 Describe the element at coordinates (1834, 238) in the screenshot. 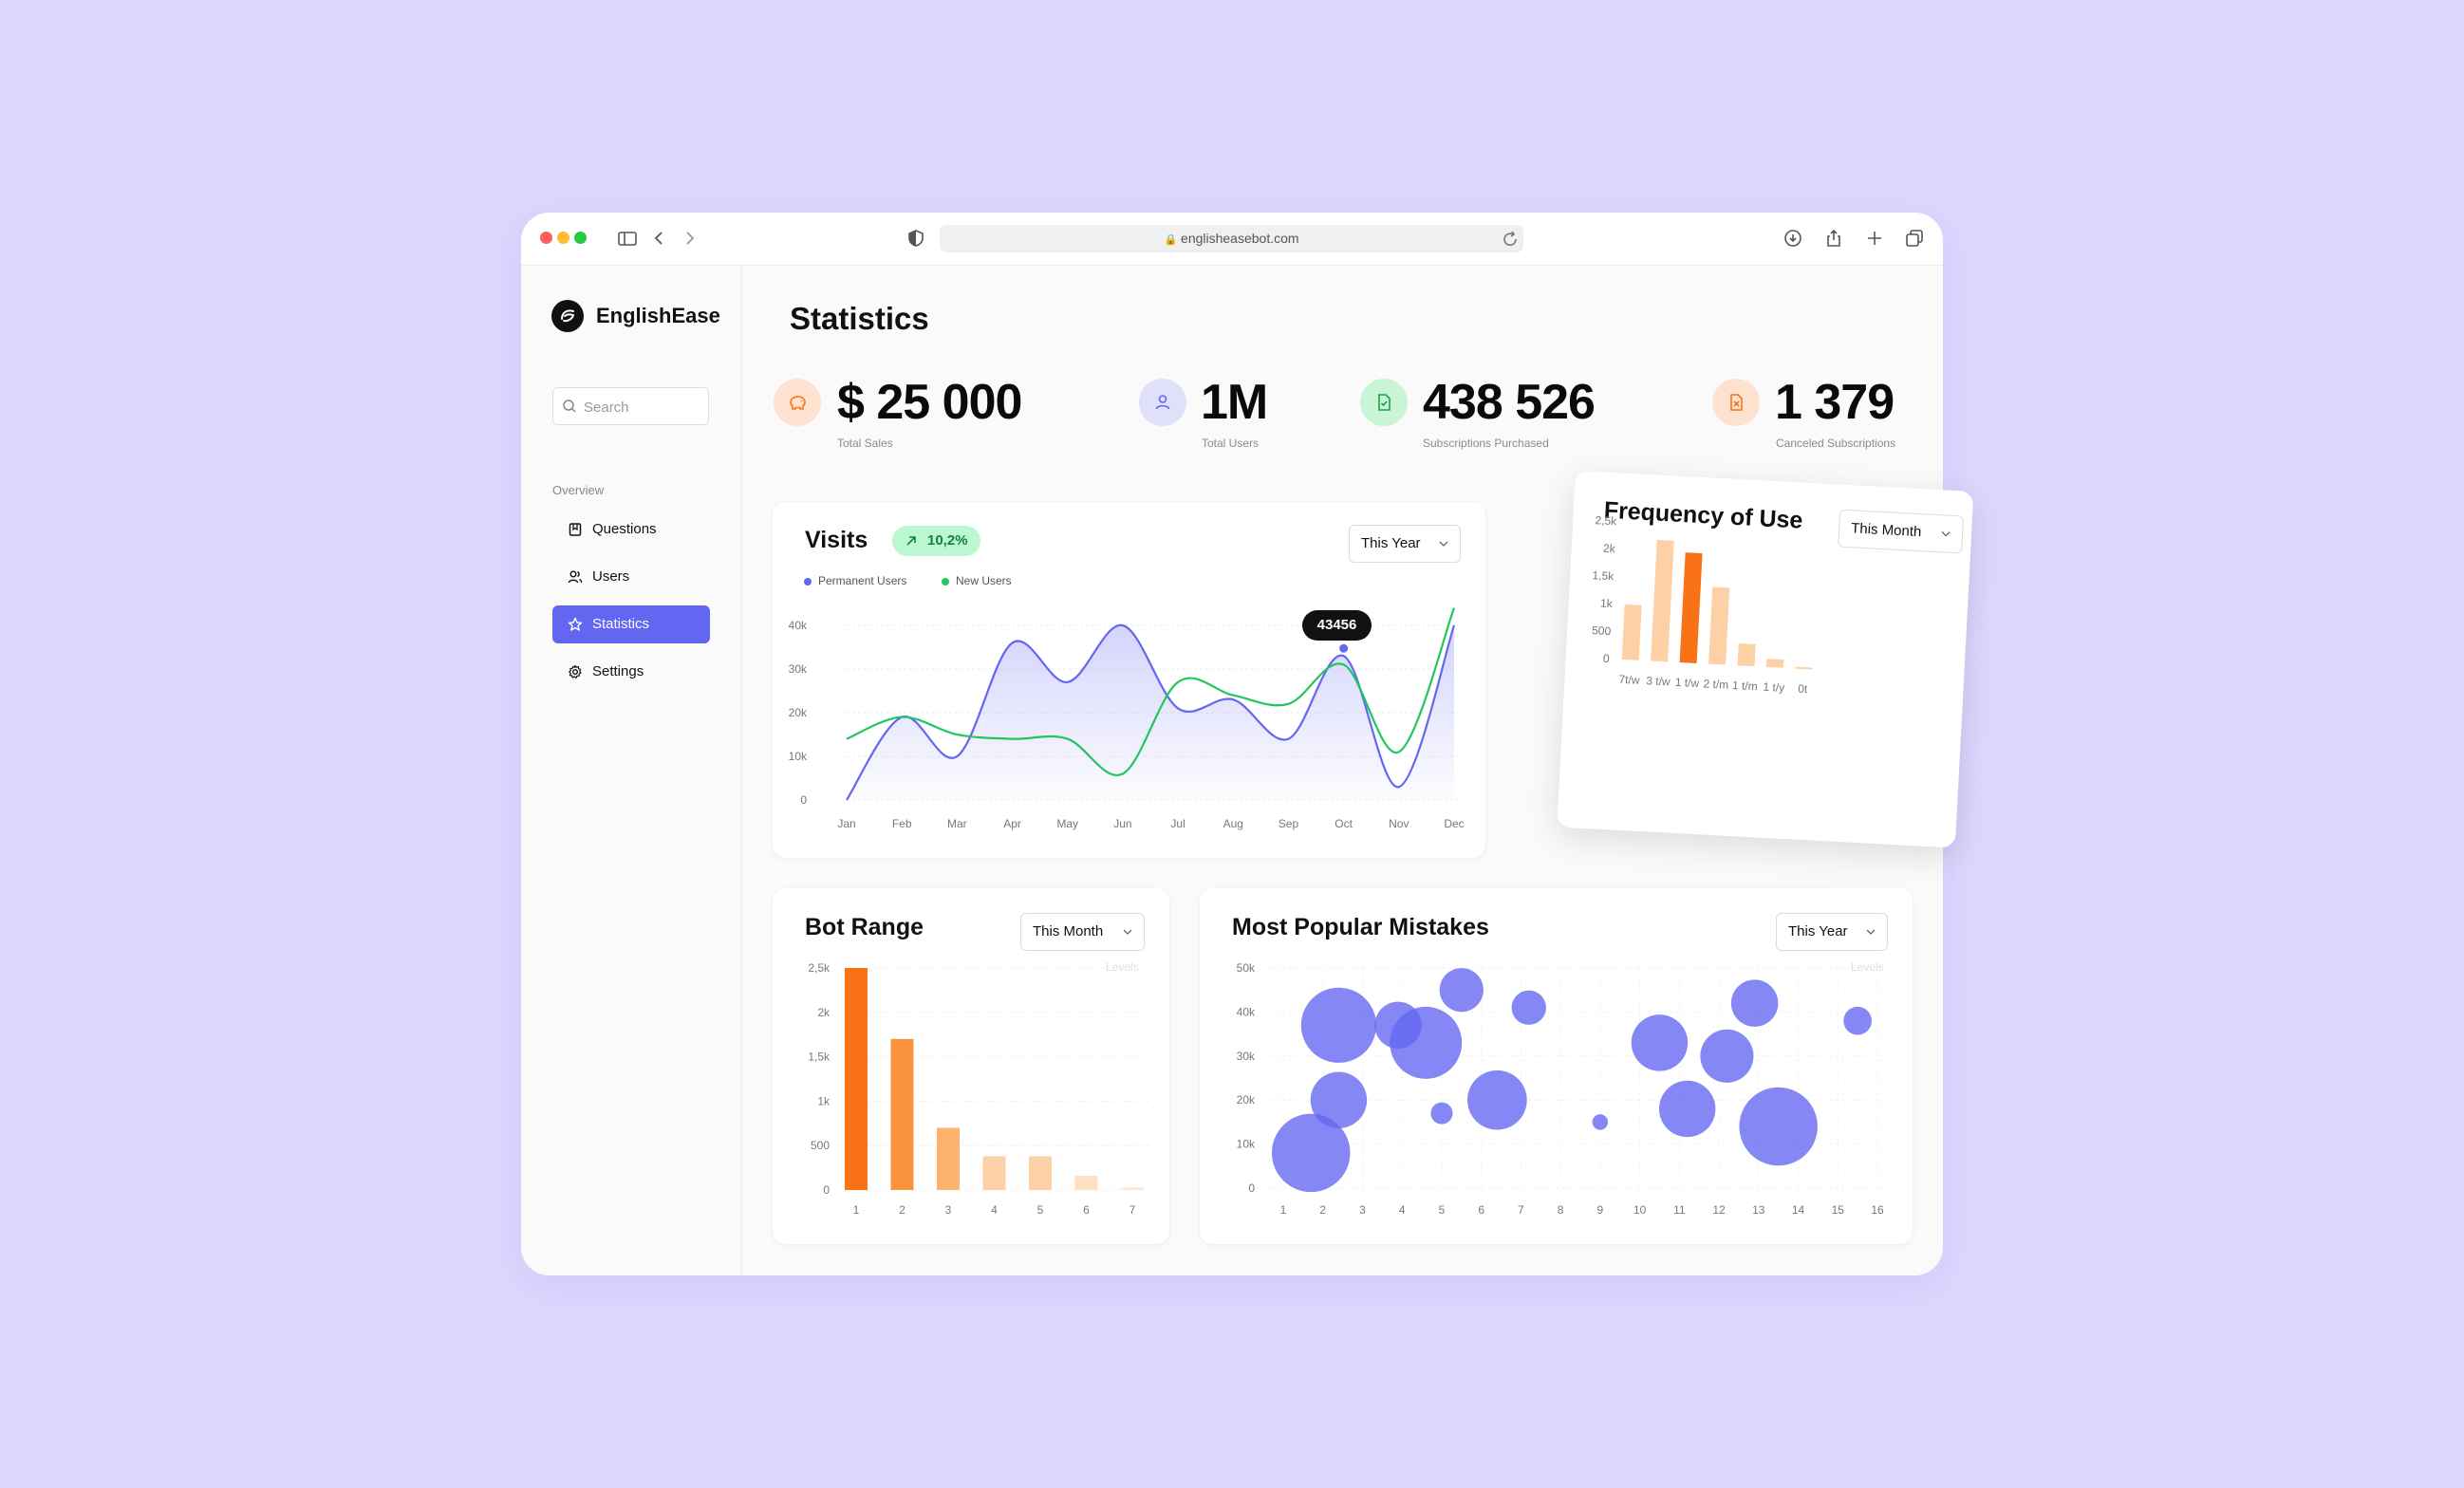

I see `share-icon` at that location.